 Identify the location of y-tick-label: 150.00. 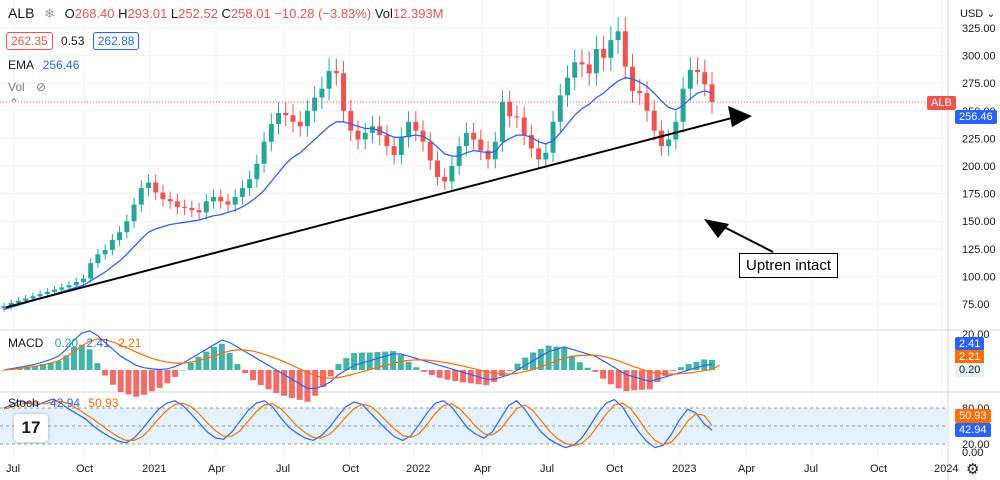
(979, 222).